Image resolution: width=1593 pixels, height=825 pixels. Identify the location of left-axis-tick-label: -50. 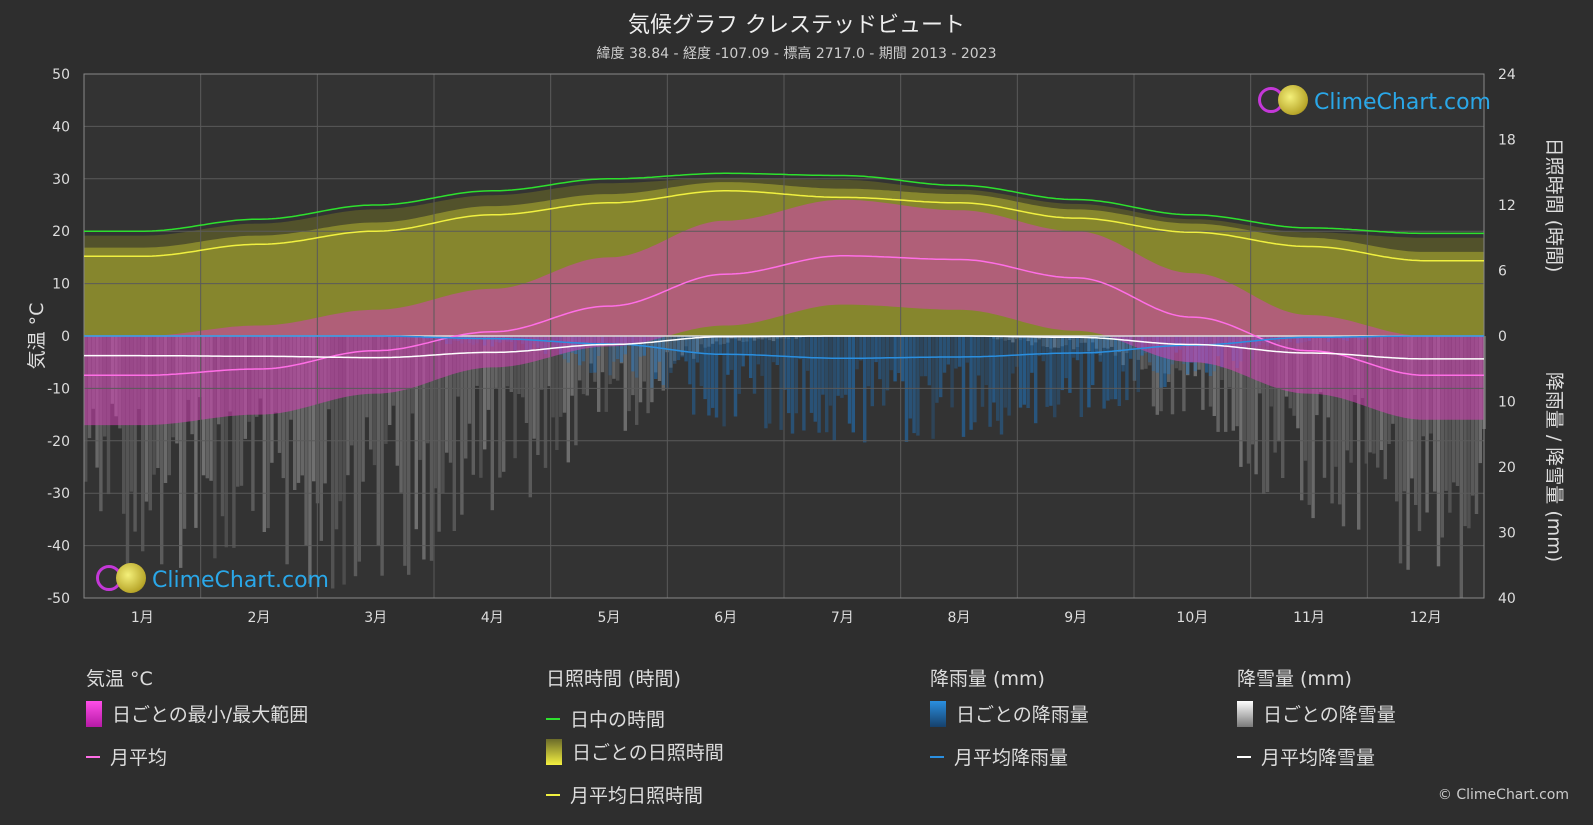
(58, 599).